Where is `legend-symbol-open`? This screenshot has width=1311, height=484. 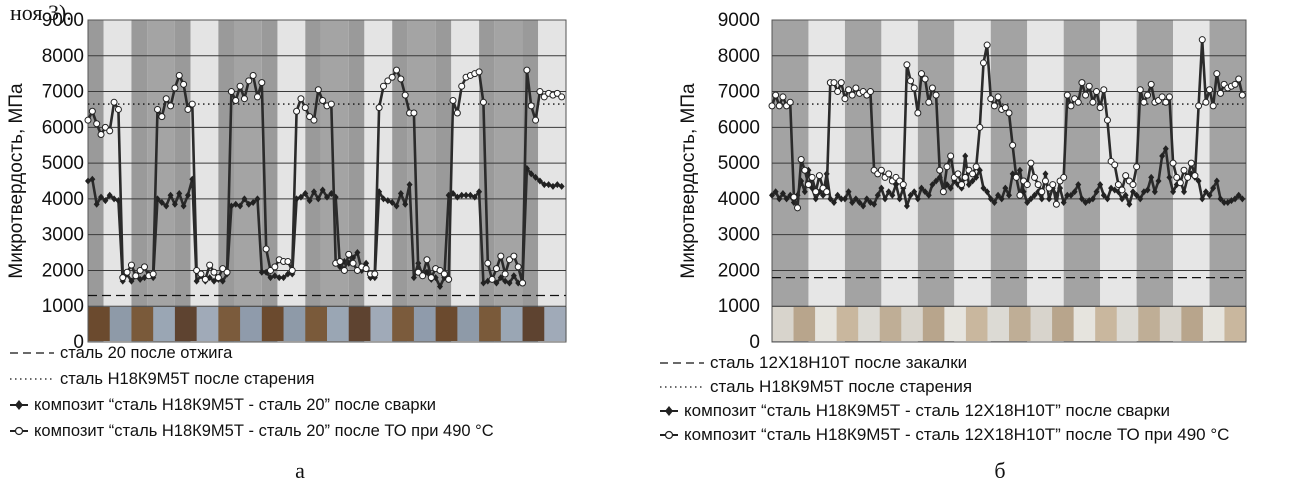
legend-symbol-open is located at coordinates (669, 435).